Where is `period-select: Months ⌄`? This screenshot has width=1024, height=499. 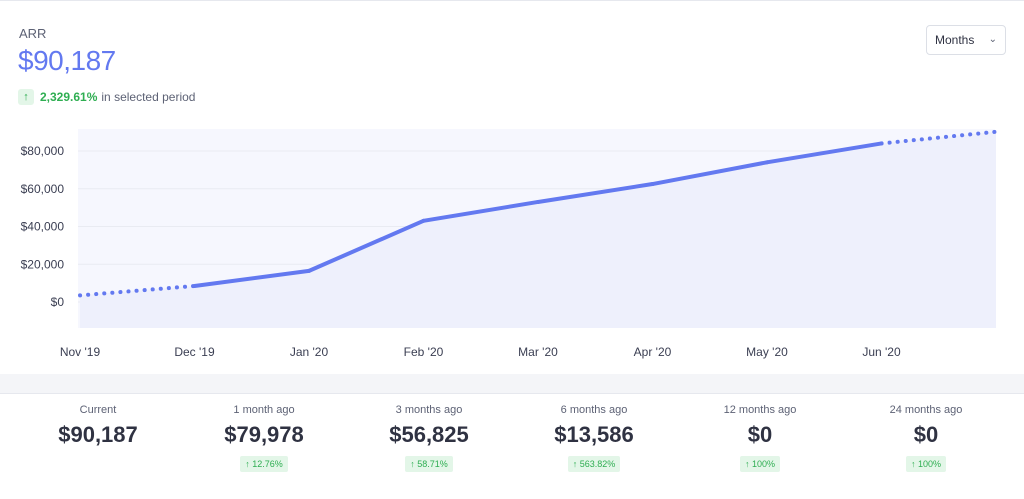 period-select: Months ⌄ is located at coordinates (966, 40).